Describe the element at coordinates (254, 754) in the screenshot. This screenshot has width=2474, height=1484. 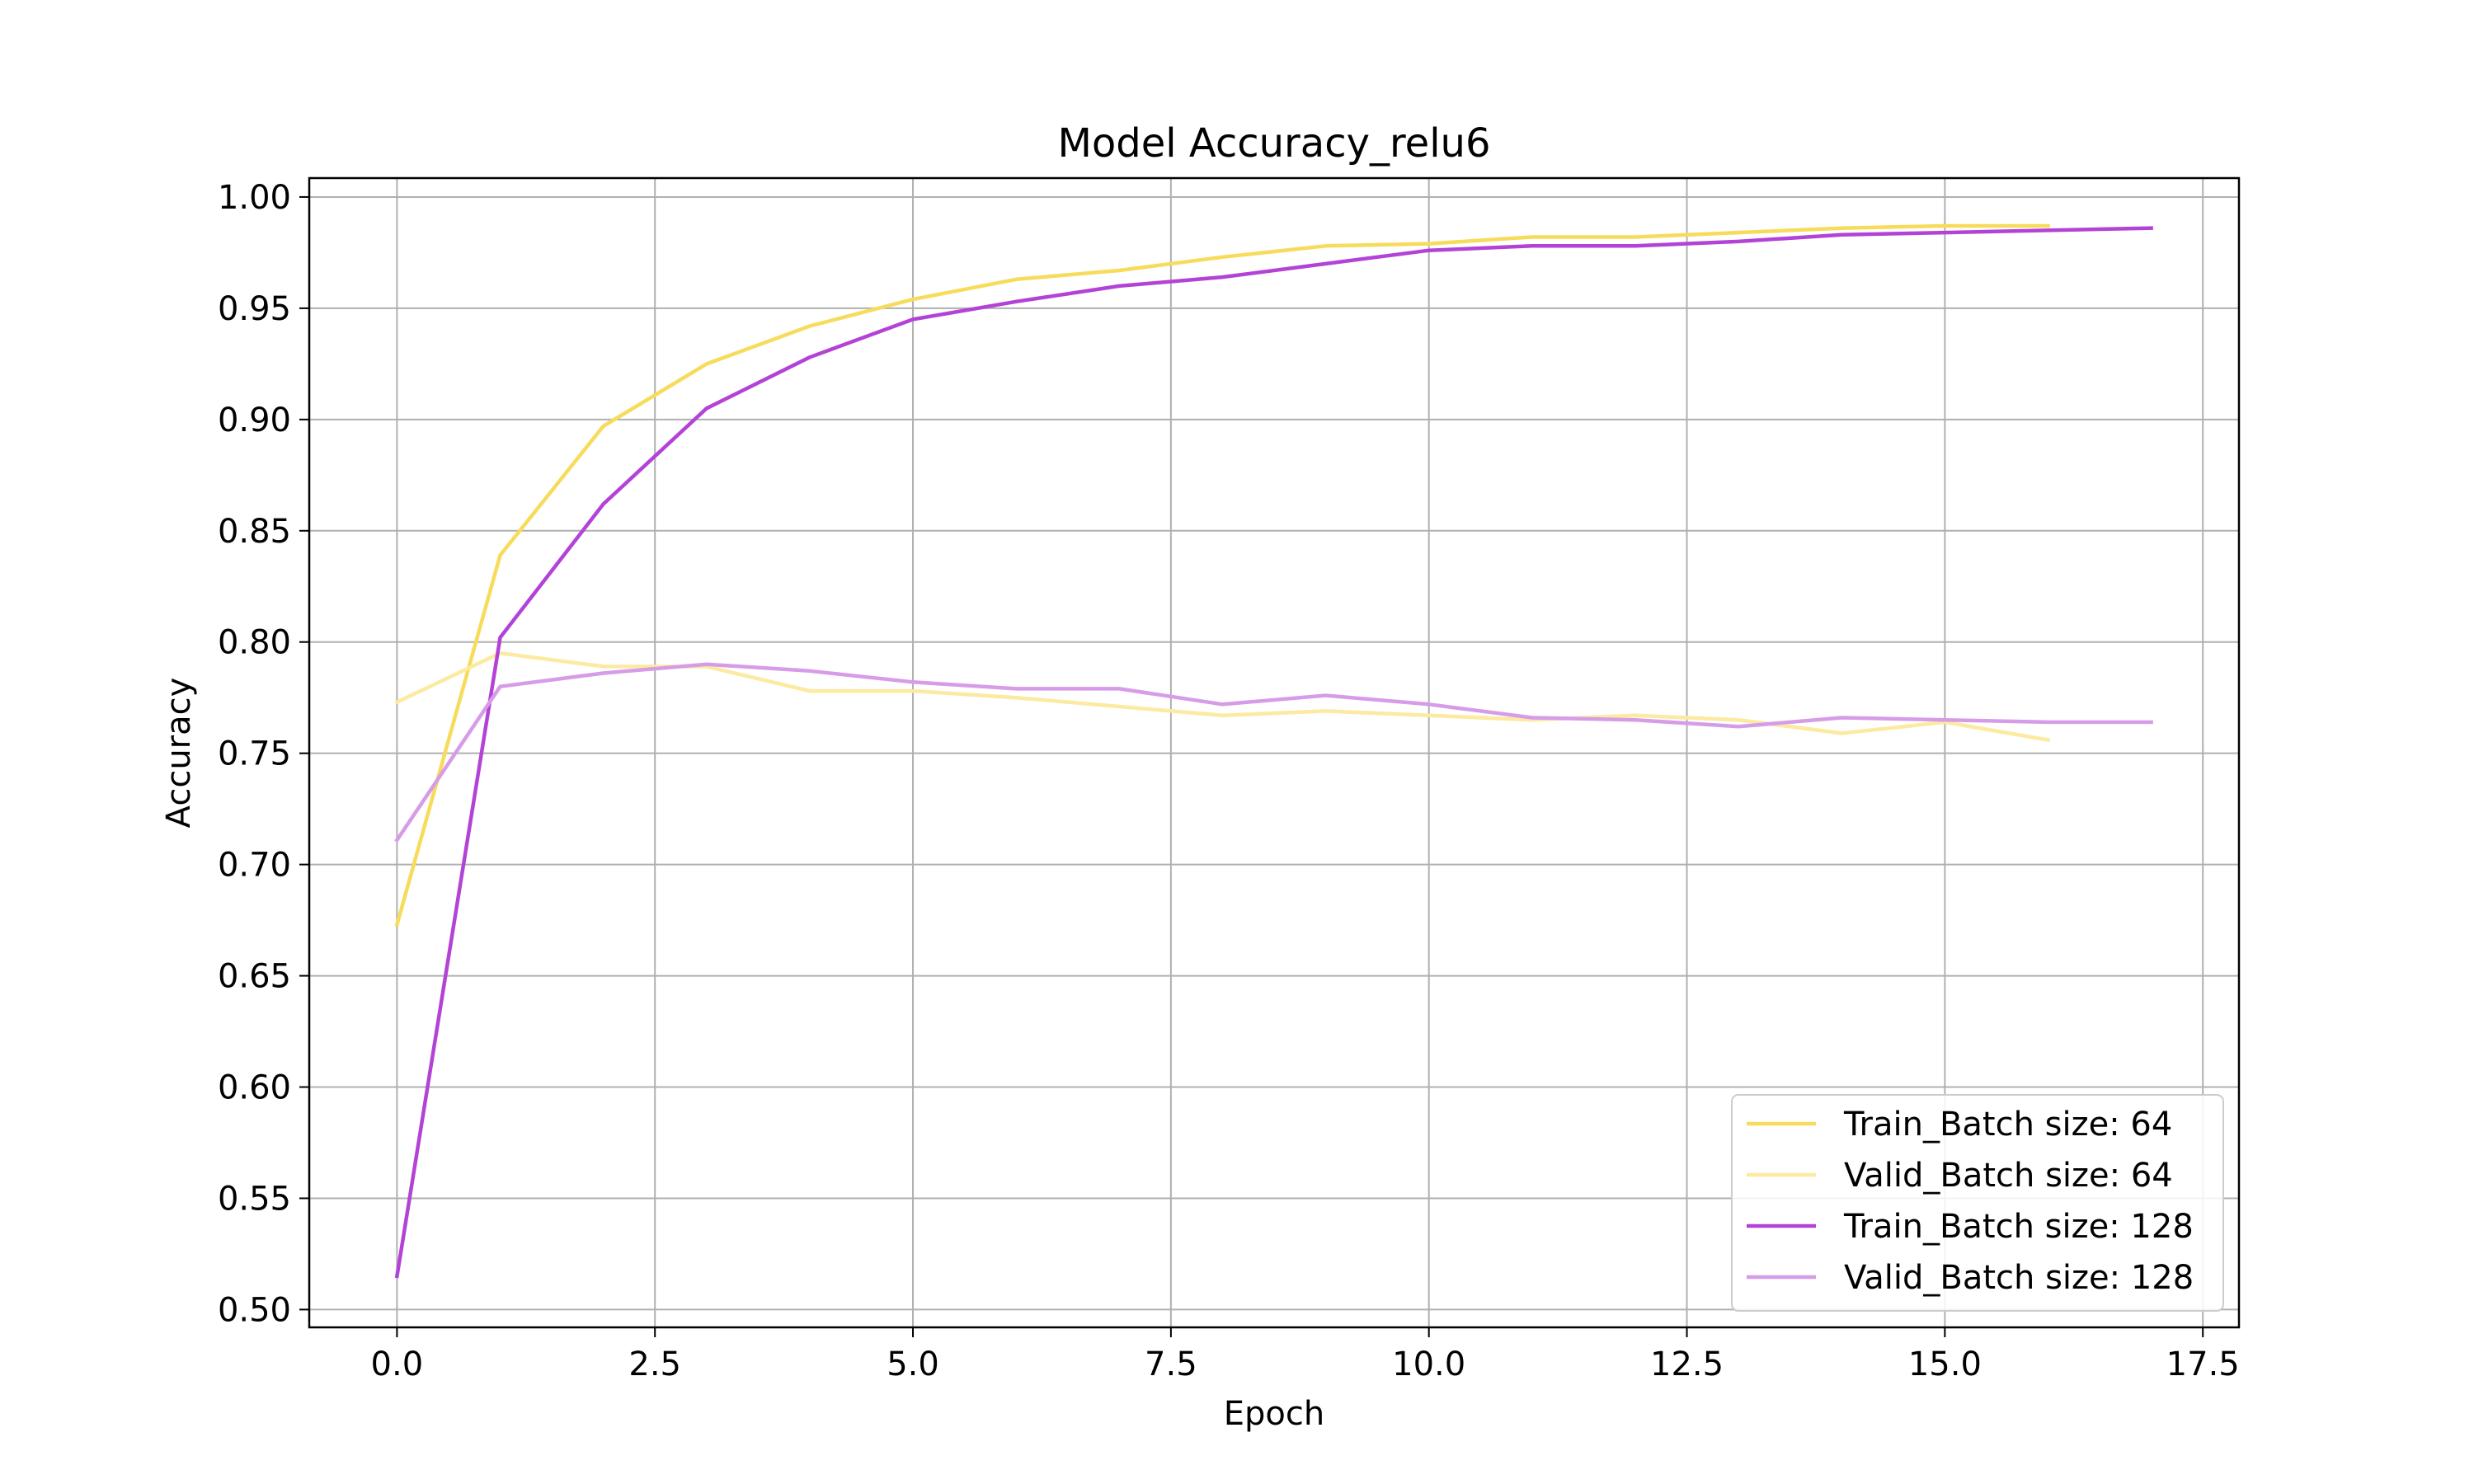
I see `y-tick-label: 0.75` at that location.